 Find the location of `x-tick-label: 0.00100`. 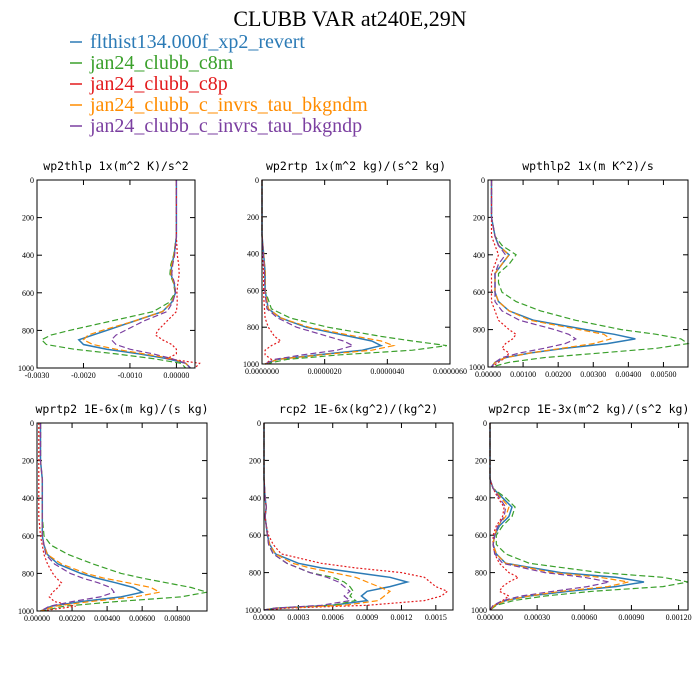

x-tick-label: 0.00100 is located at coordinates (523, 374).